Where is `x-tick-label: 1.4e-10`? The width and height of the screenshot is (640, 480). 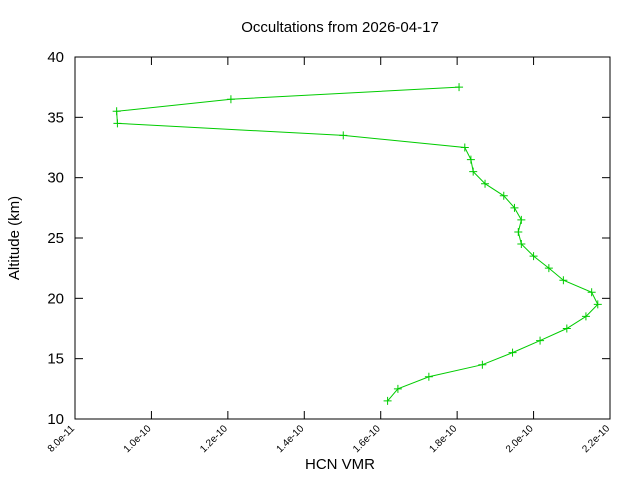
x-tick-label: 1.4e-10 is located at coordinates (291, 439).